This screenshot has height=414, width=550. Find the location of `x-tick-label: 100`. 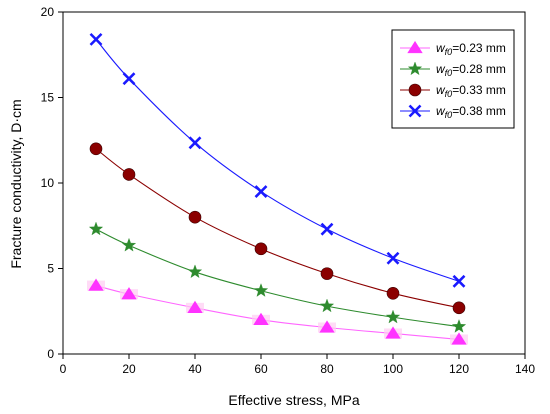

x-tick-label: 100 is located at coordinates (393, 369).